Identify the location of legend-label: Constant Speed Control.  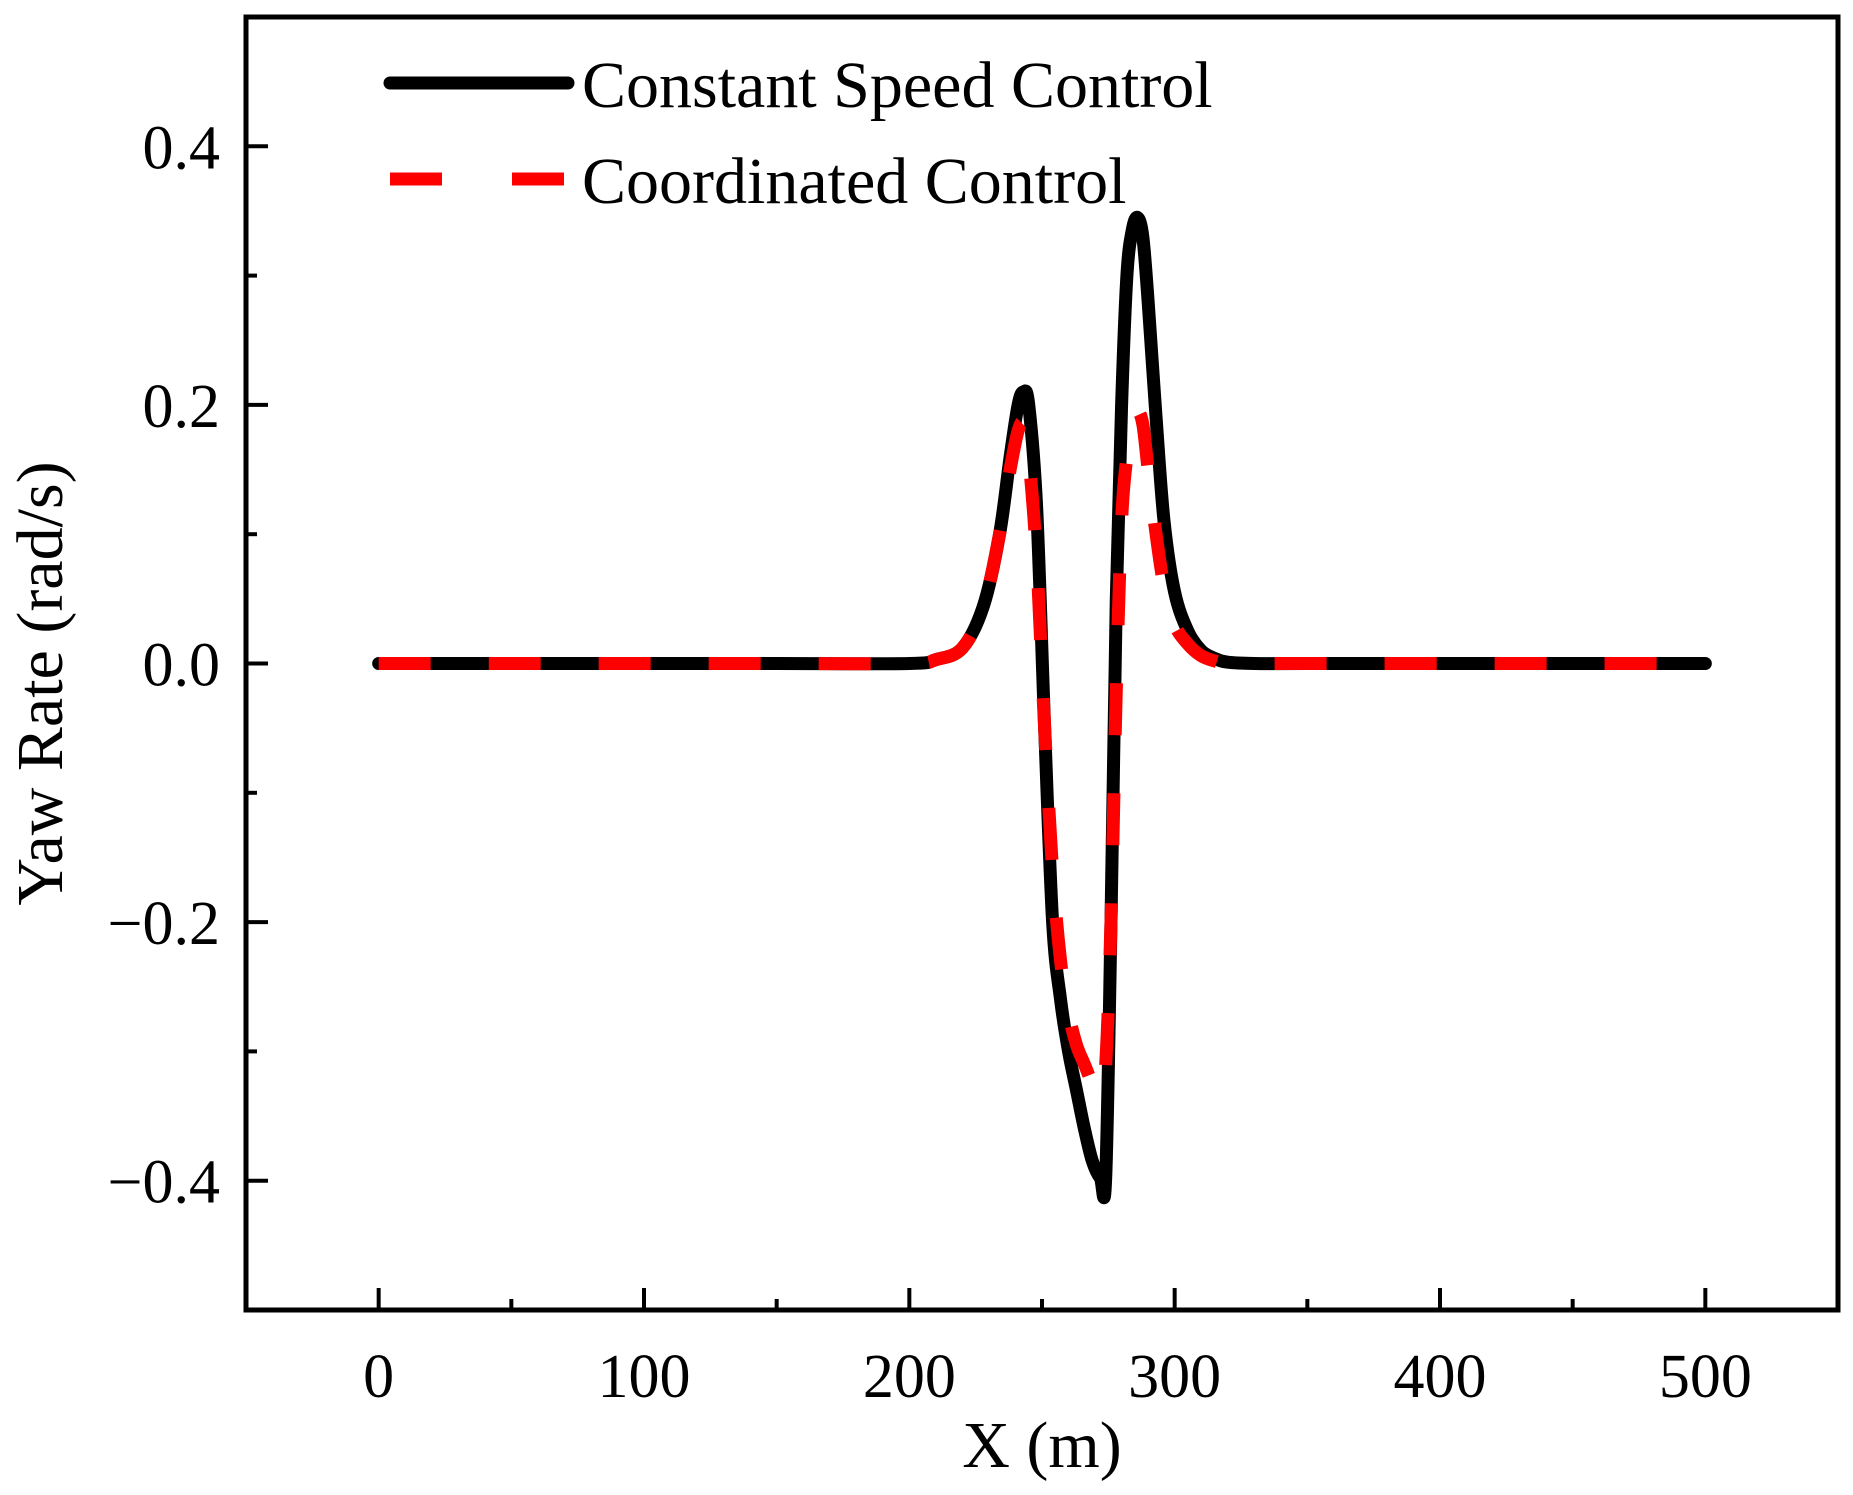
(897, 85).